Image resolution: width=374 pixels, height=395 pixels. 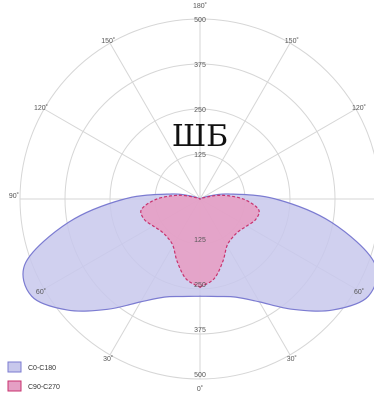 What do you see at coordinates (14, 196) in the screenshot?
I see `angle-label-90: 90˚` at bounding box center [14, 196].